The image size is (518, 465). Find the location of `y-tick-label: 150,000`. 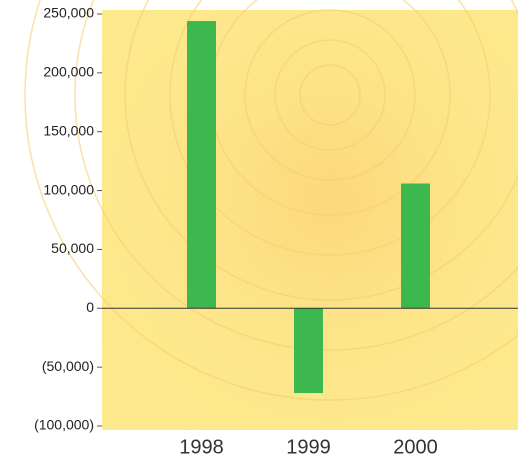

y-tick-label: 150,000 is located at coordinates (68, 130).